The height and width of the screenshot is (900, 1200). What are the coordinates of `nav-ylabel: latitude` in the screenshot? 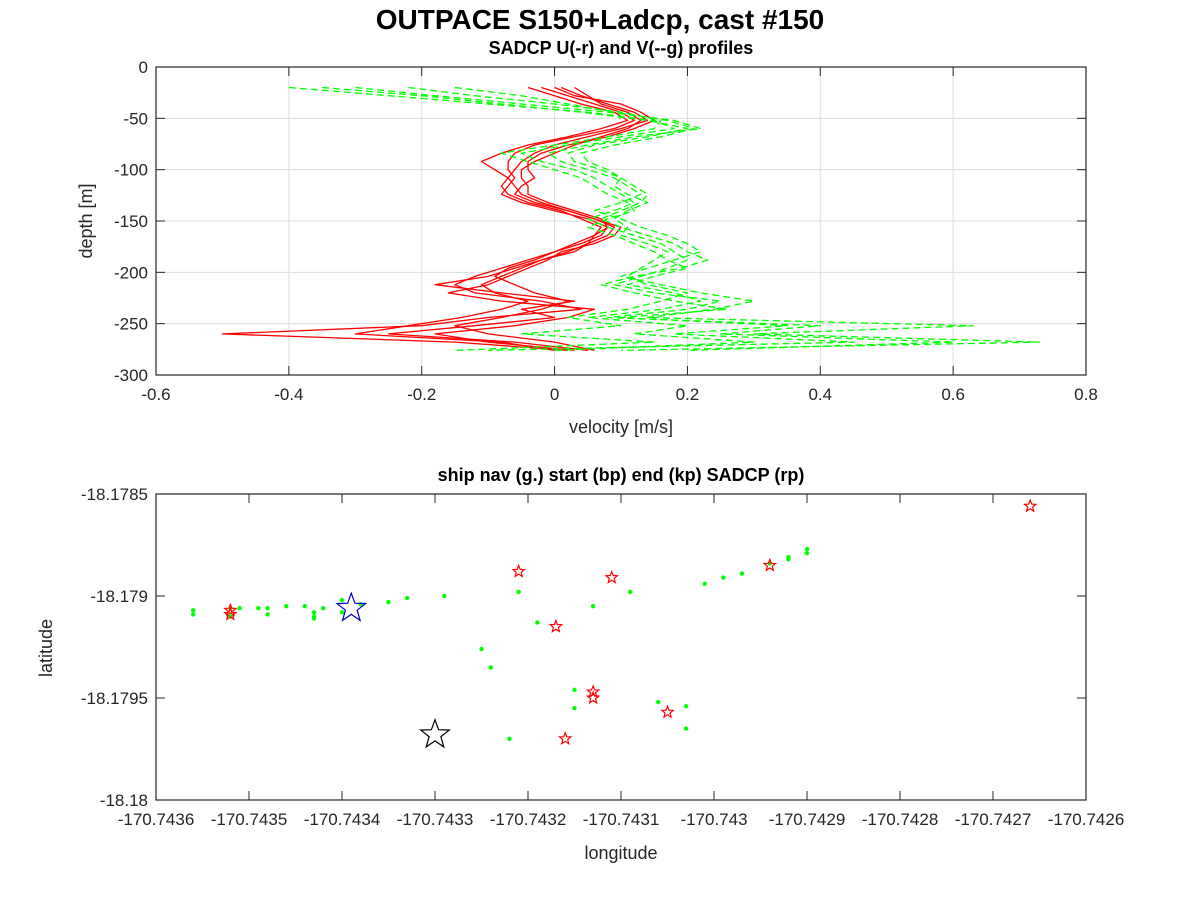 It's located at (46, 648).